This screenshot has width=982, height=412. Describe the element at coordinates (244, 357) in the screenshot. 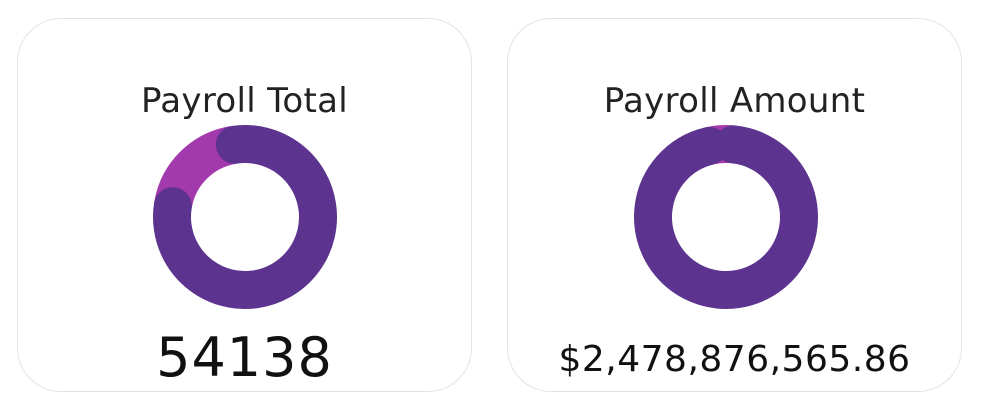

I see `card-value: 54138` at that location.